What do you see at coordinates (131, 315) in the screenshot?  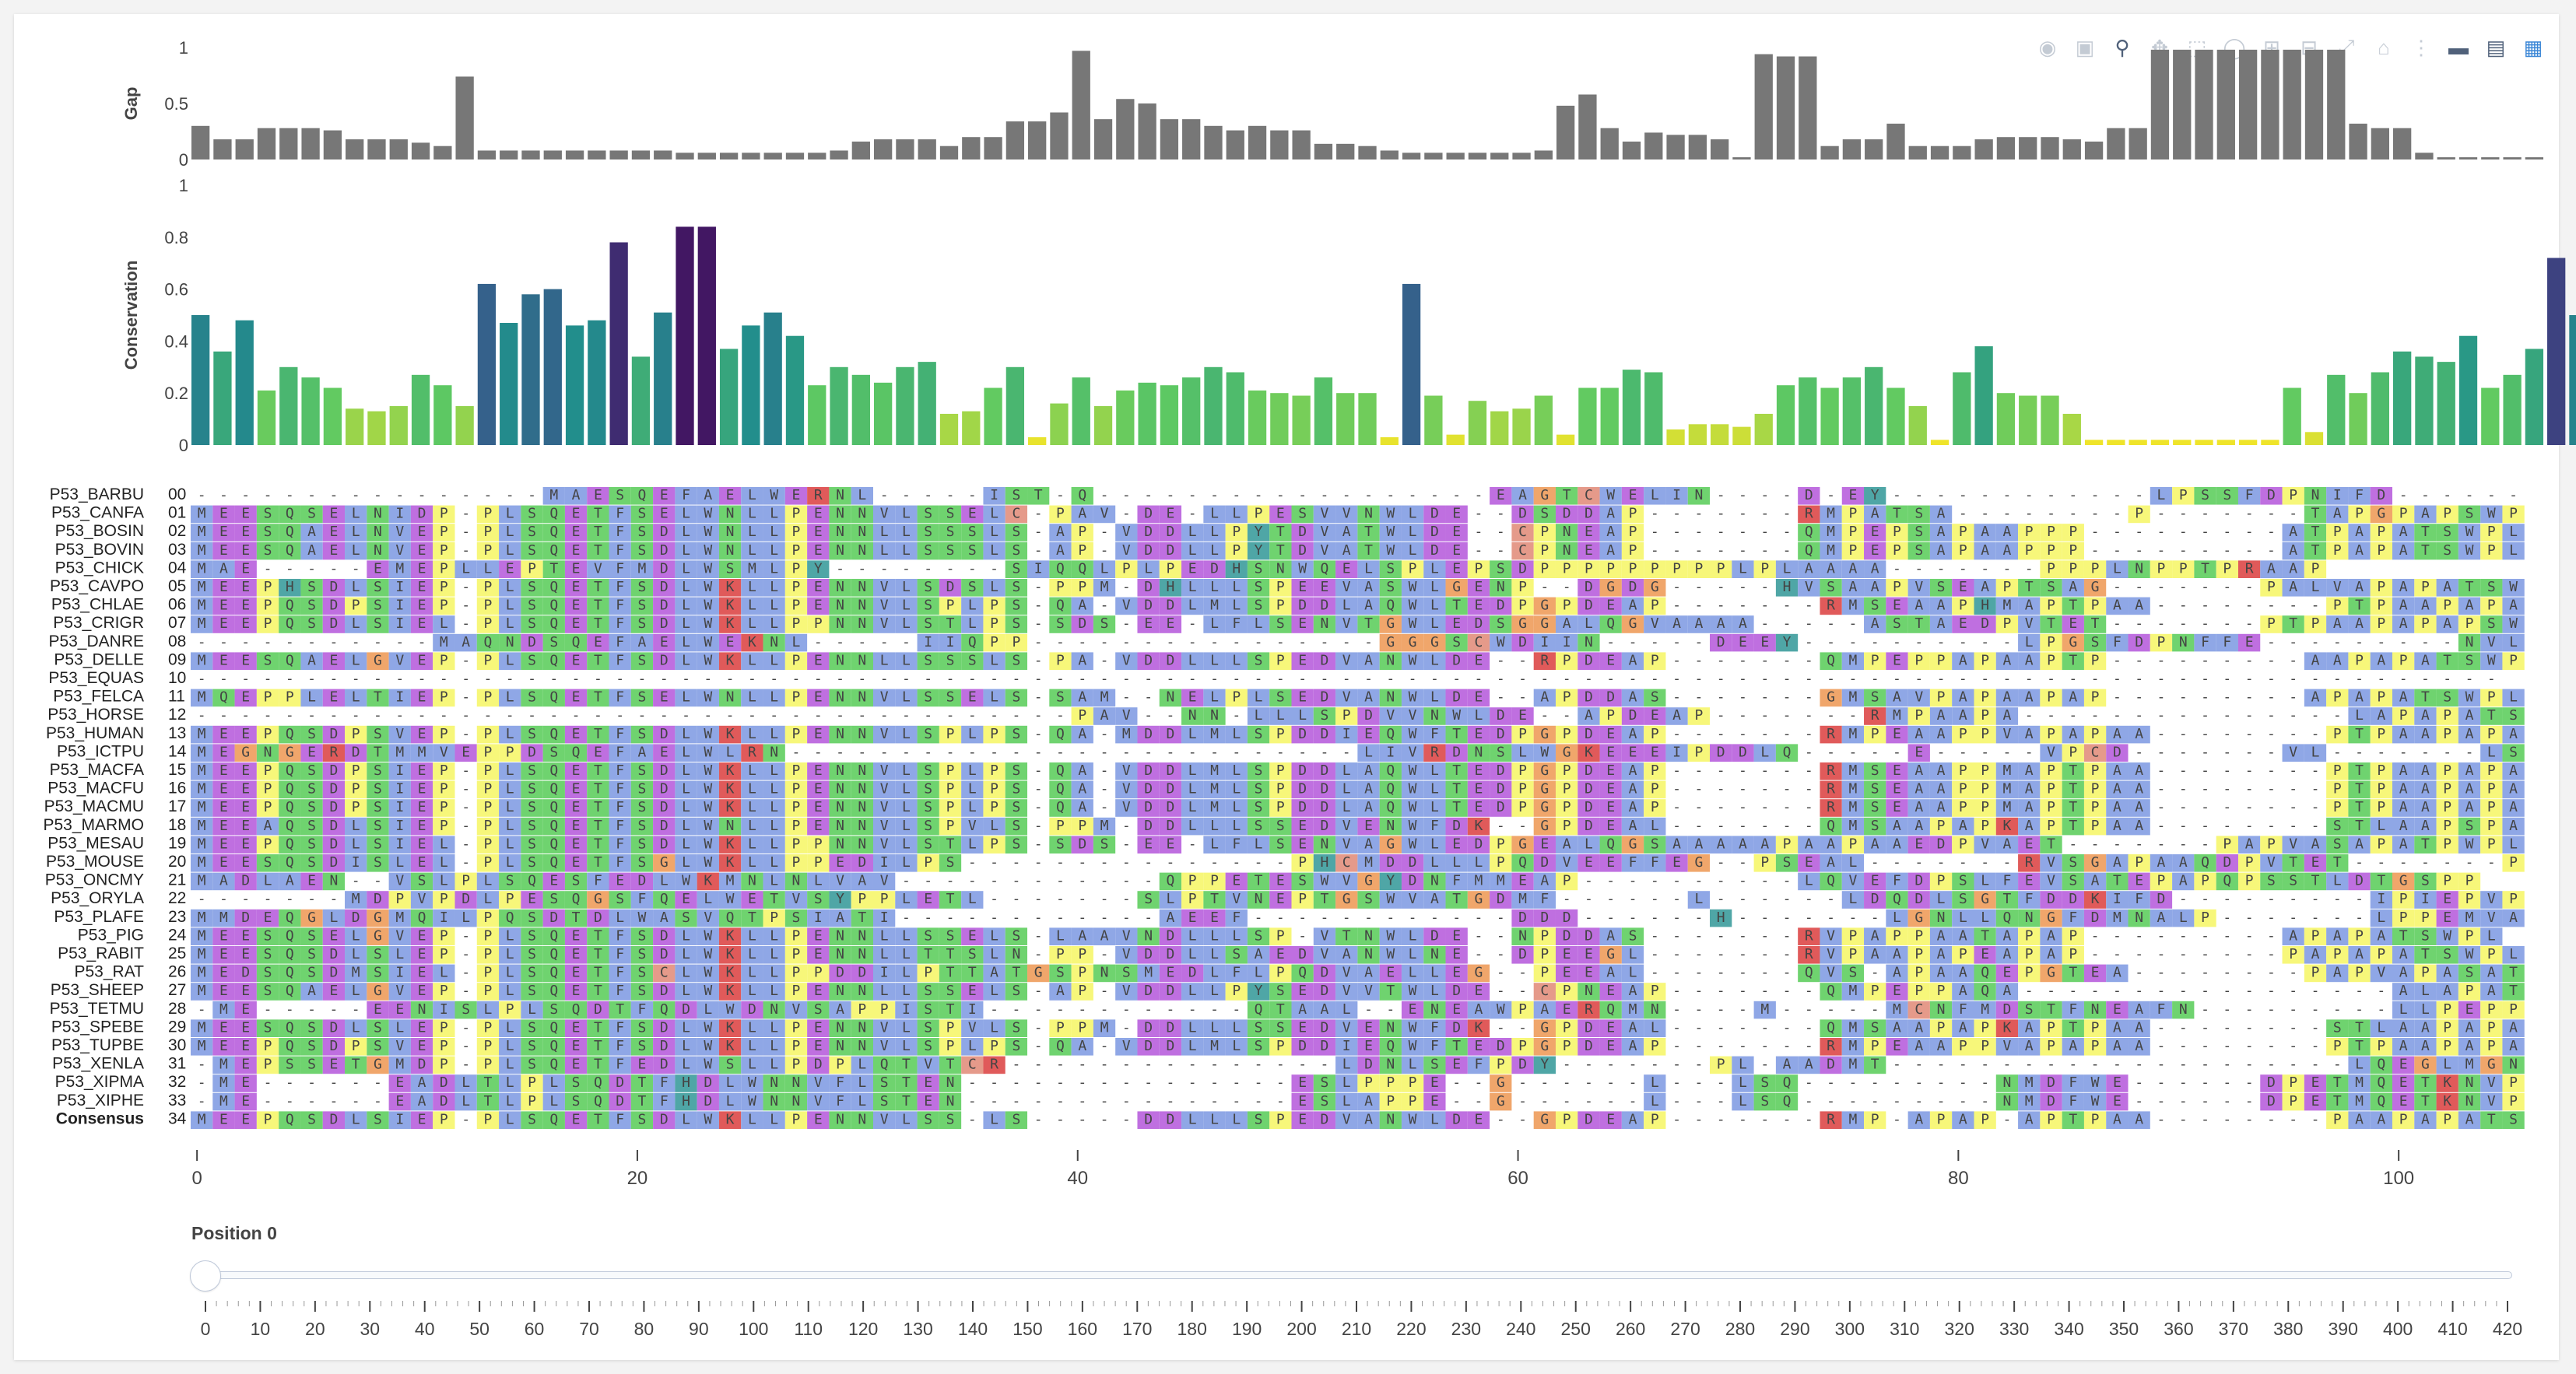 I see `conservation-axis-title: Conservation` at bounding box center [131, 315].